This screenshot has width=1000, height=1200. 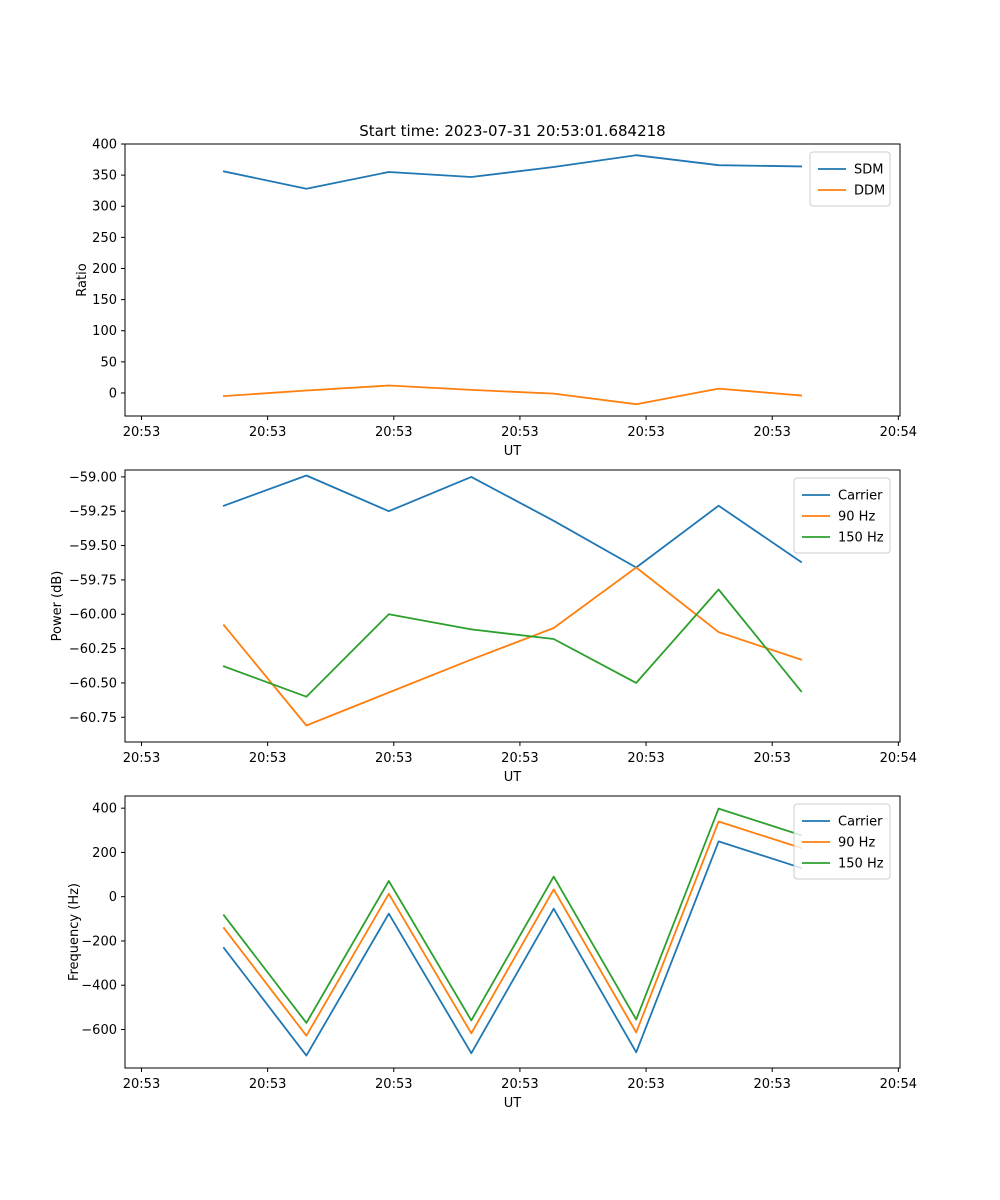 I want to click on y-tick-label: 250, so click(x=104, y=238).